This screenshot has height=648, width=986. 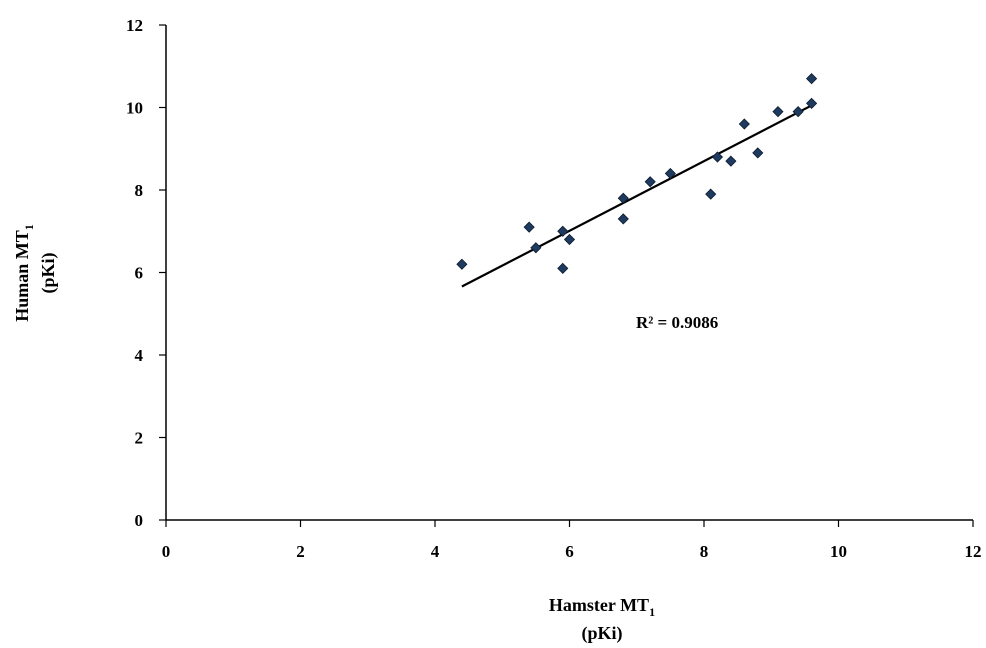 I want to click on y-axis-title-unit: (pKi), so click(x=48, y=272).